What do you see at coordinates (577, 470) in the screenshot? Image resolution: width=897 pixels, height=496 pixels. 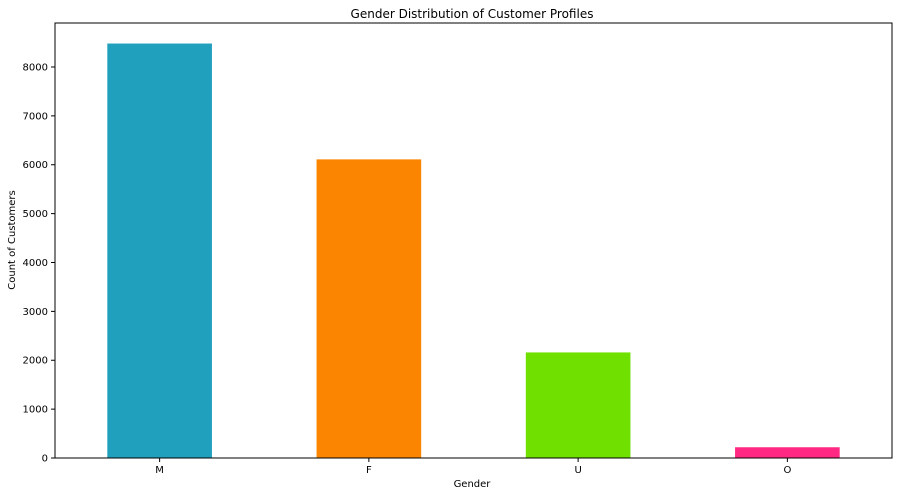 I see `x-tick-label: U` at bounding box center [577, 470].